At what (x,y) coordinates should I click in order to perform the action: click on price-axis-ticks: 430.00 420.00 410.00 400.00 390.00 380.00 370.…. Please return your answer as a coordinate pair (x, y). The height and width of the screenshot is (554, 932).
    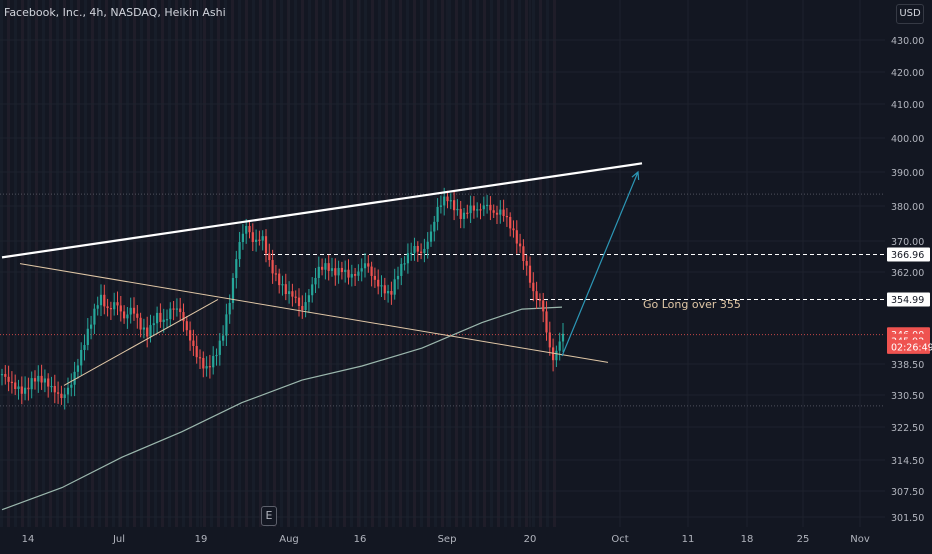
    Looking at the image, I should click on (907, 280).